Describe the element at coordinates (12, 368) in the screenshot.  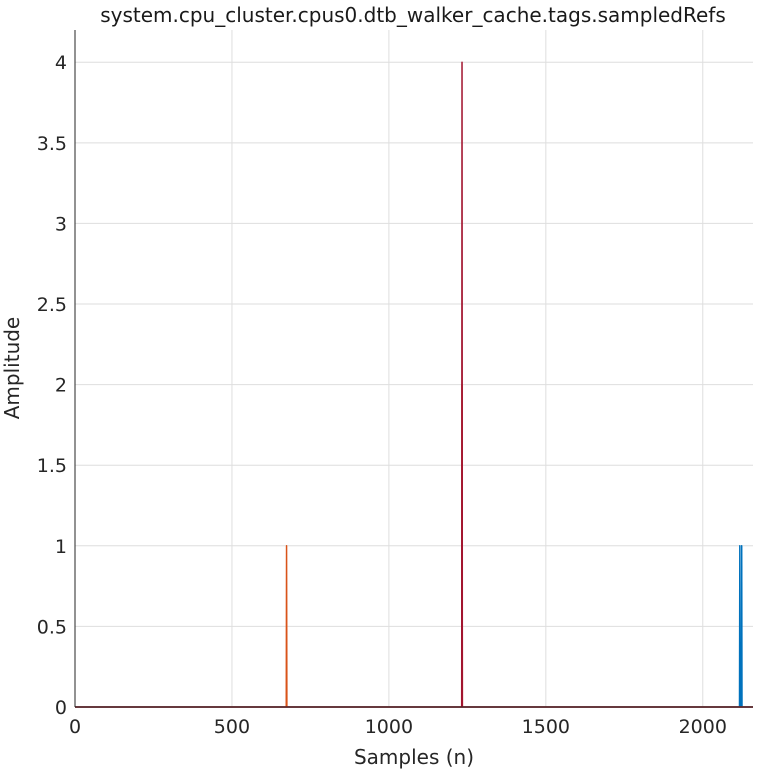
I see `y-axis-label: Amplitude` at that location.